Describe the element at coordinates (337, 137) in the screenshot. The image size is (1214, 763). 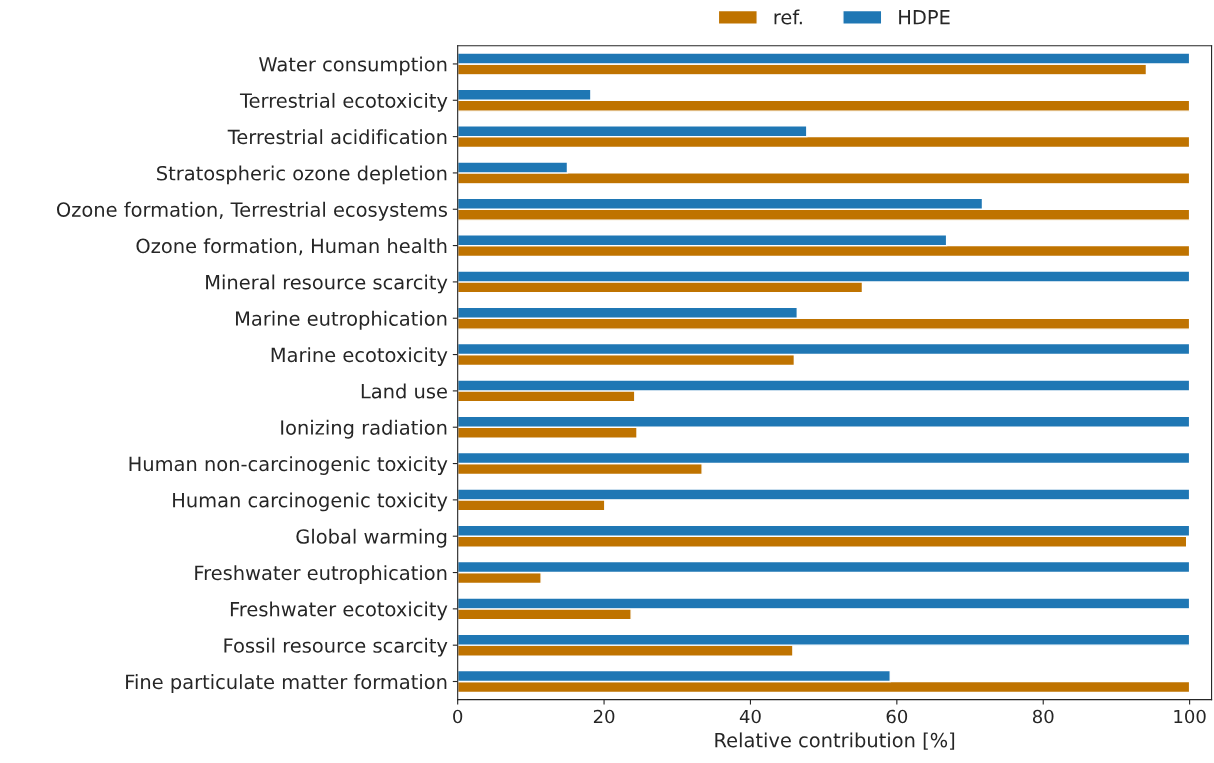
I see `y-tick-label: Terrestrial acidification` at that location.